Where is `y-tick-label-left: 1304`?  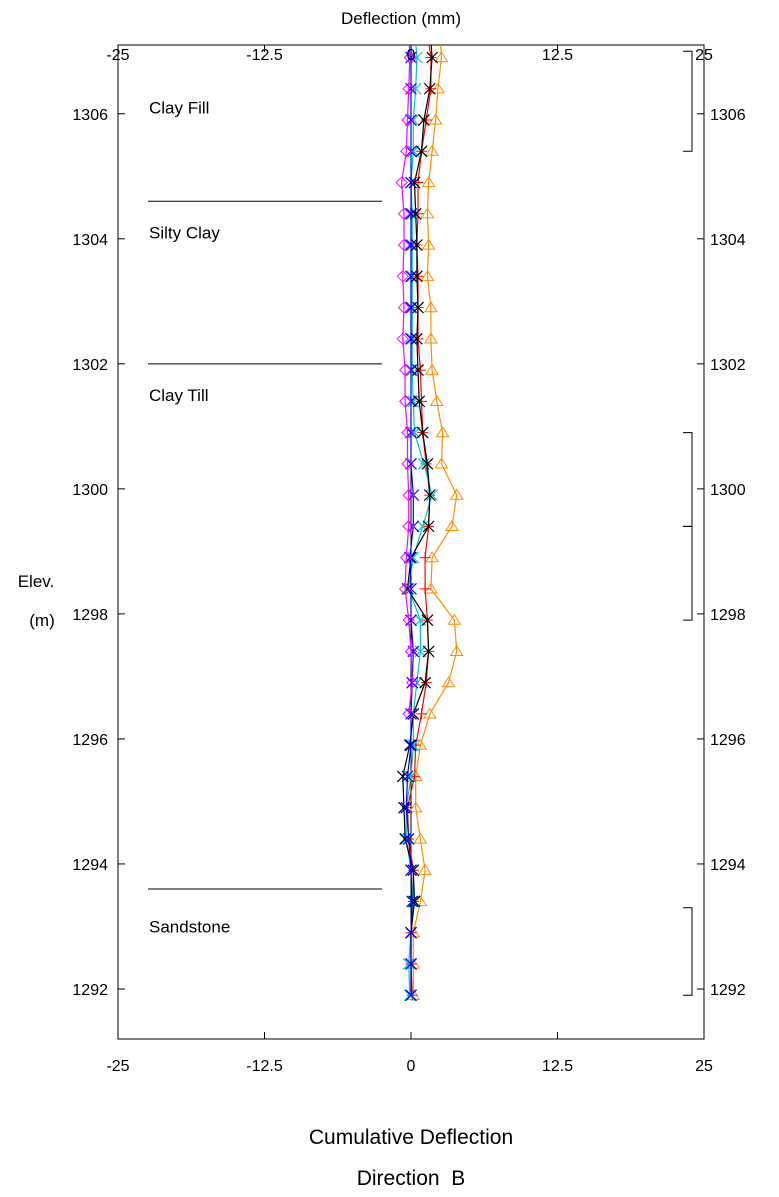 y-tick-label-left: 1304 is located at coordinates (90, 240).